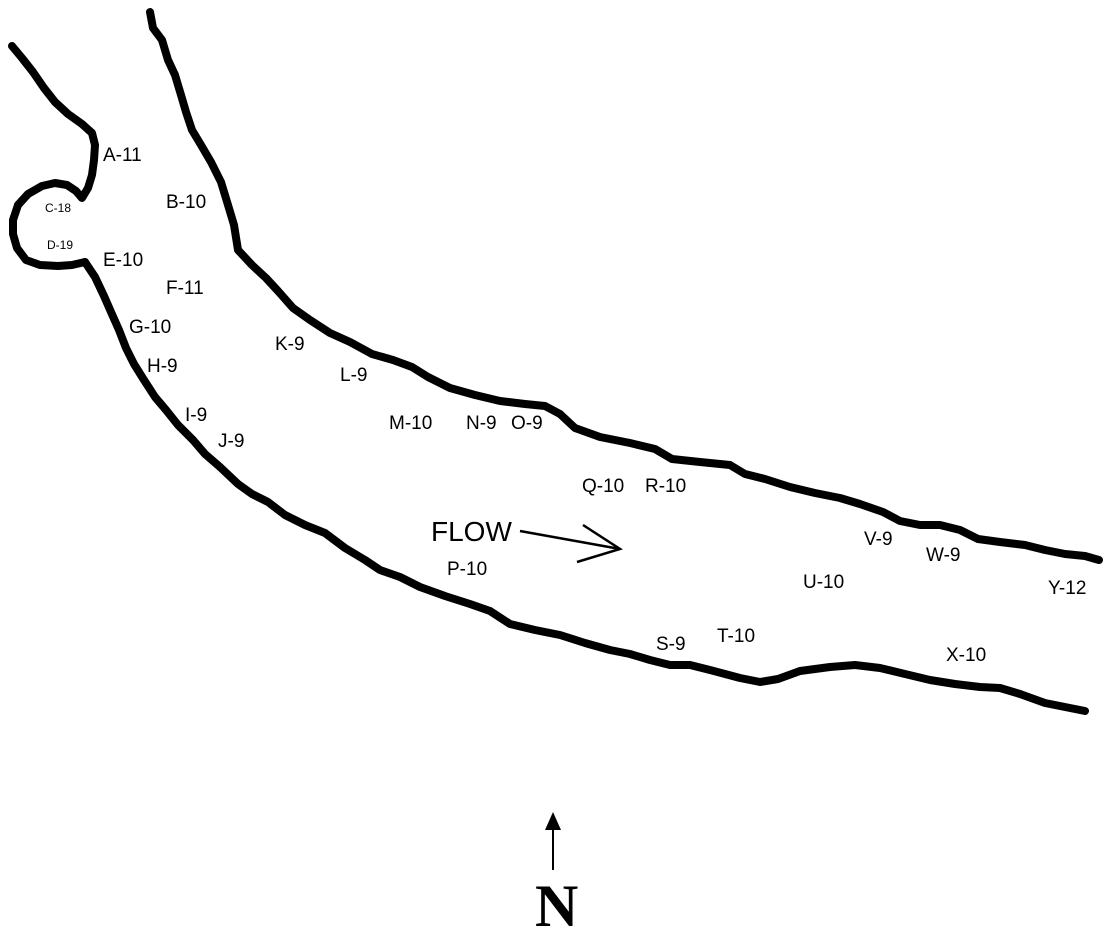 This screenshot has height=929, width=1105. I want to click on station-label-c: C-18, so click(58, 208).